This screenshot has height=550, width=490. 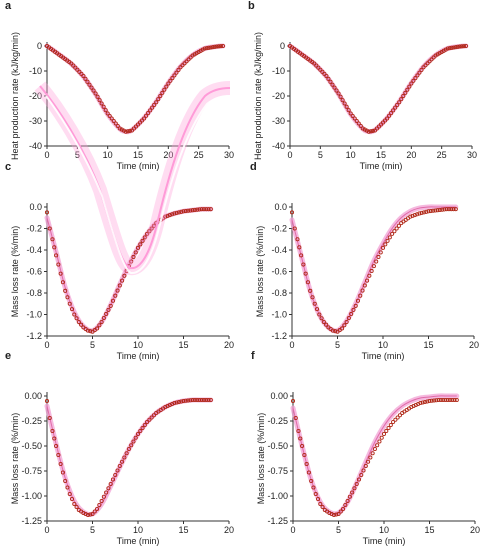 I want to click on y-tick-label: -30, so click(x=278, y=121).